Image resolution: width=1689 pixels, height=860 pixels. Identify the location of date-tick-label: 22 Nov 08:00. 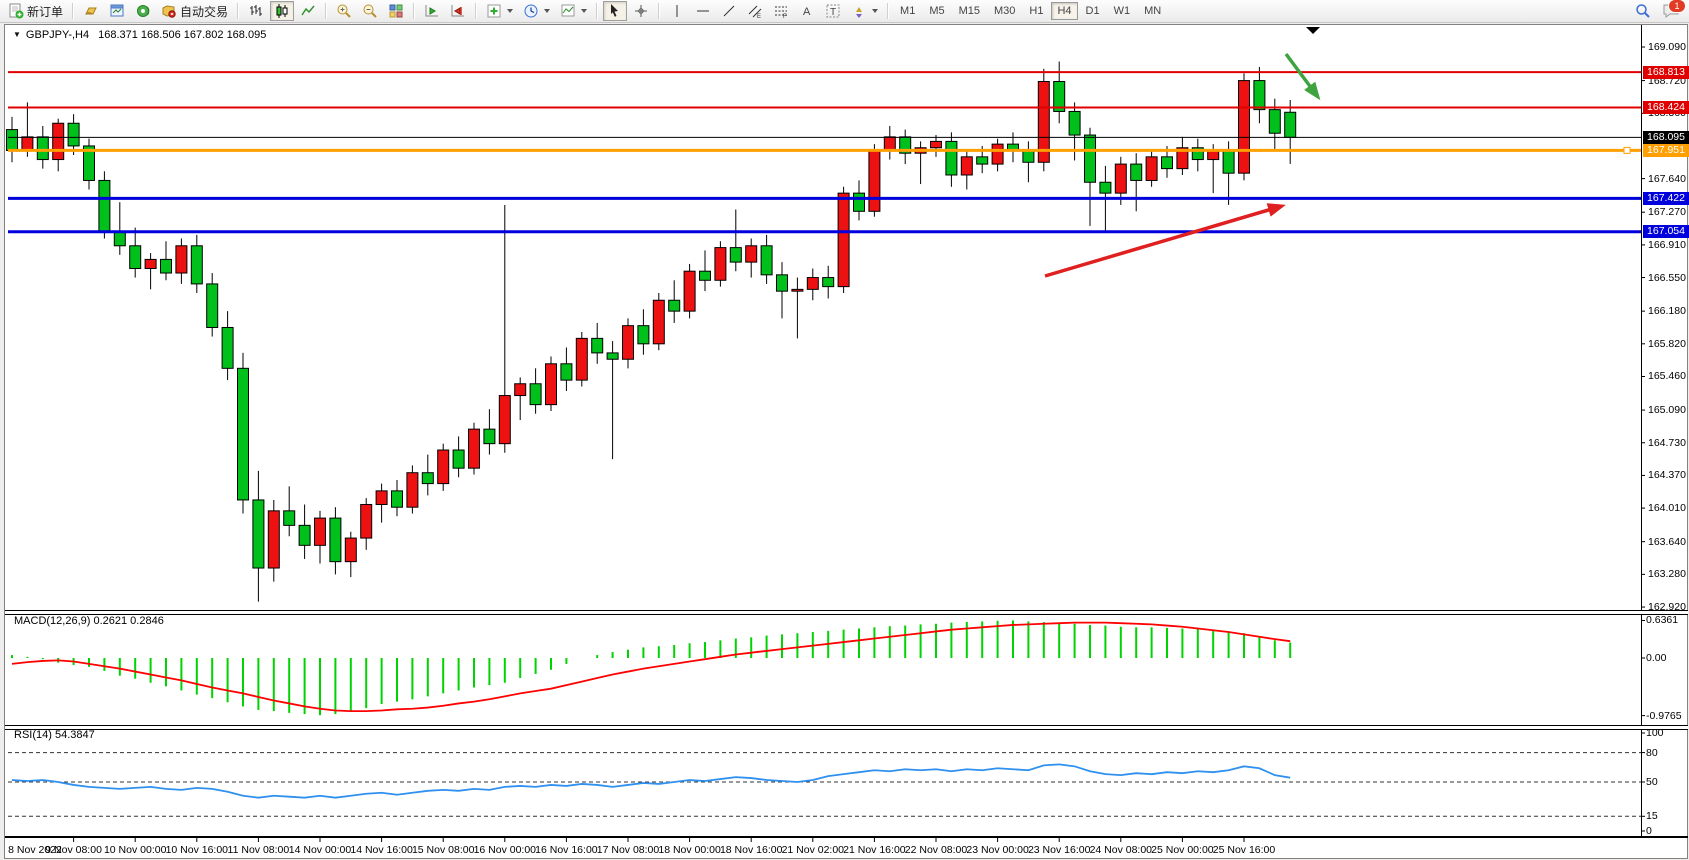
(936, 850).